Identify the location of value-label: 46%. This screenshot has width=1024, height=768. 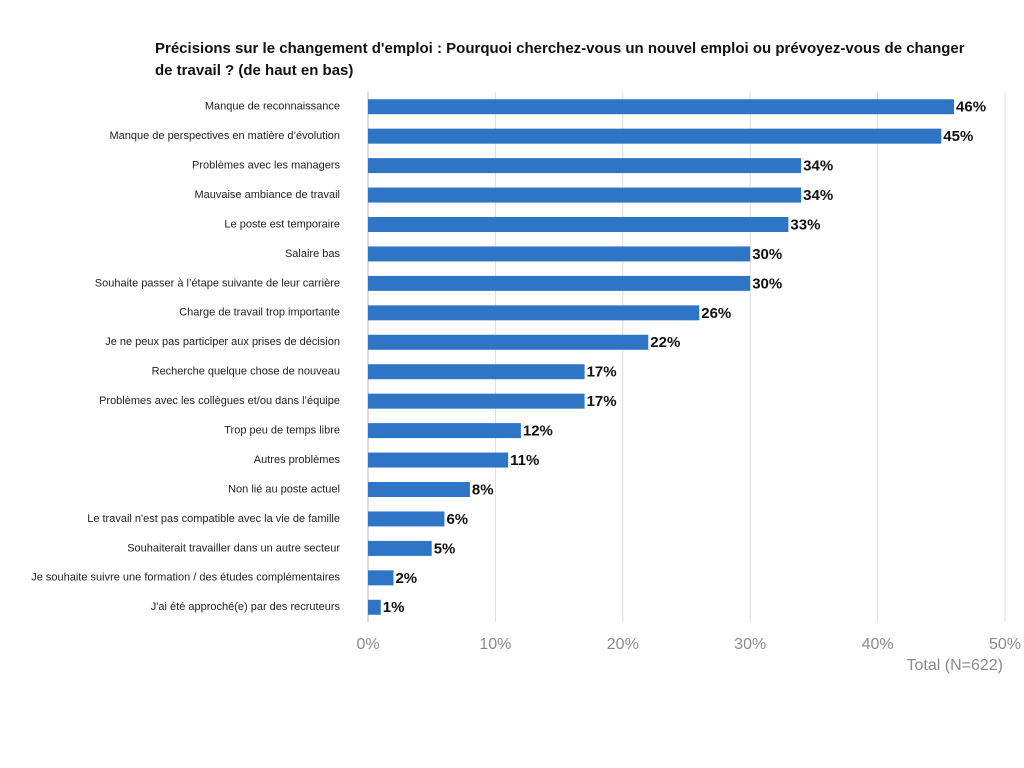
(971, 107).